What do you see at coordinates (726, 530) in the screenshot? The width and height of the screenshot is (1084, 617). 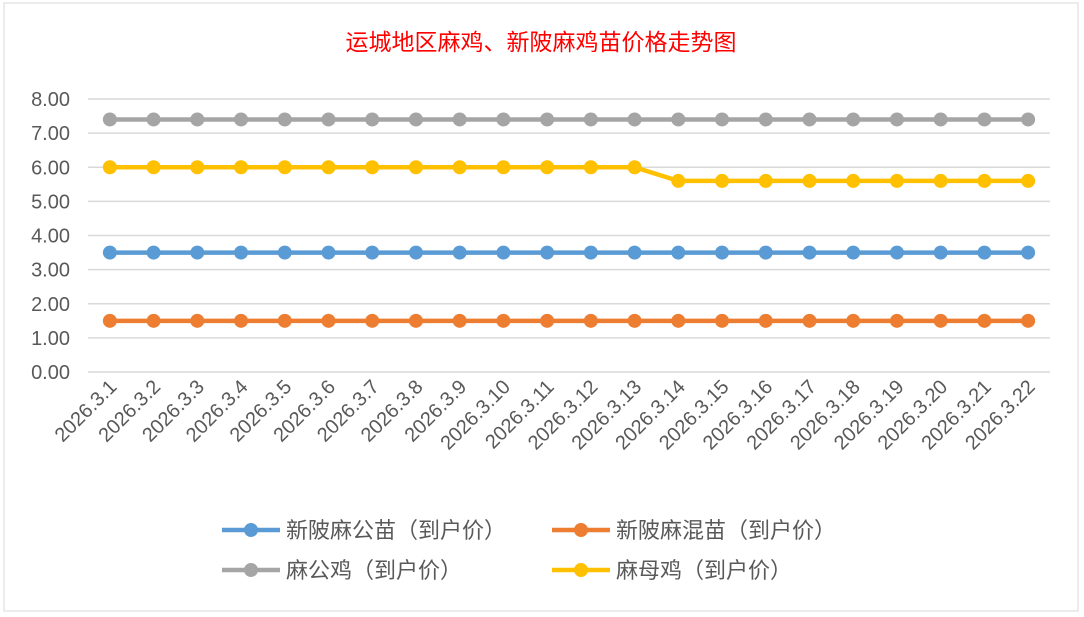 I see `legend-label: 新陂麻混苗（到户价）` at bounding box center [726, 530].